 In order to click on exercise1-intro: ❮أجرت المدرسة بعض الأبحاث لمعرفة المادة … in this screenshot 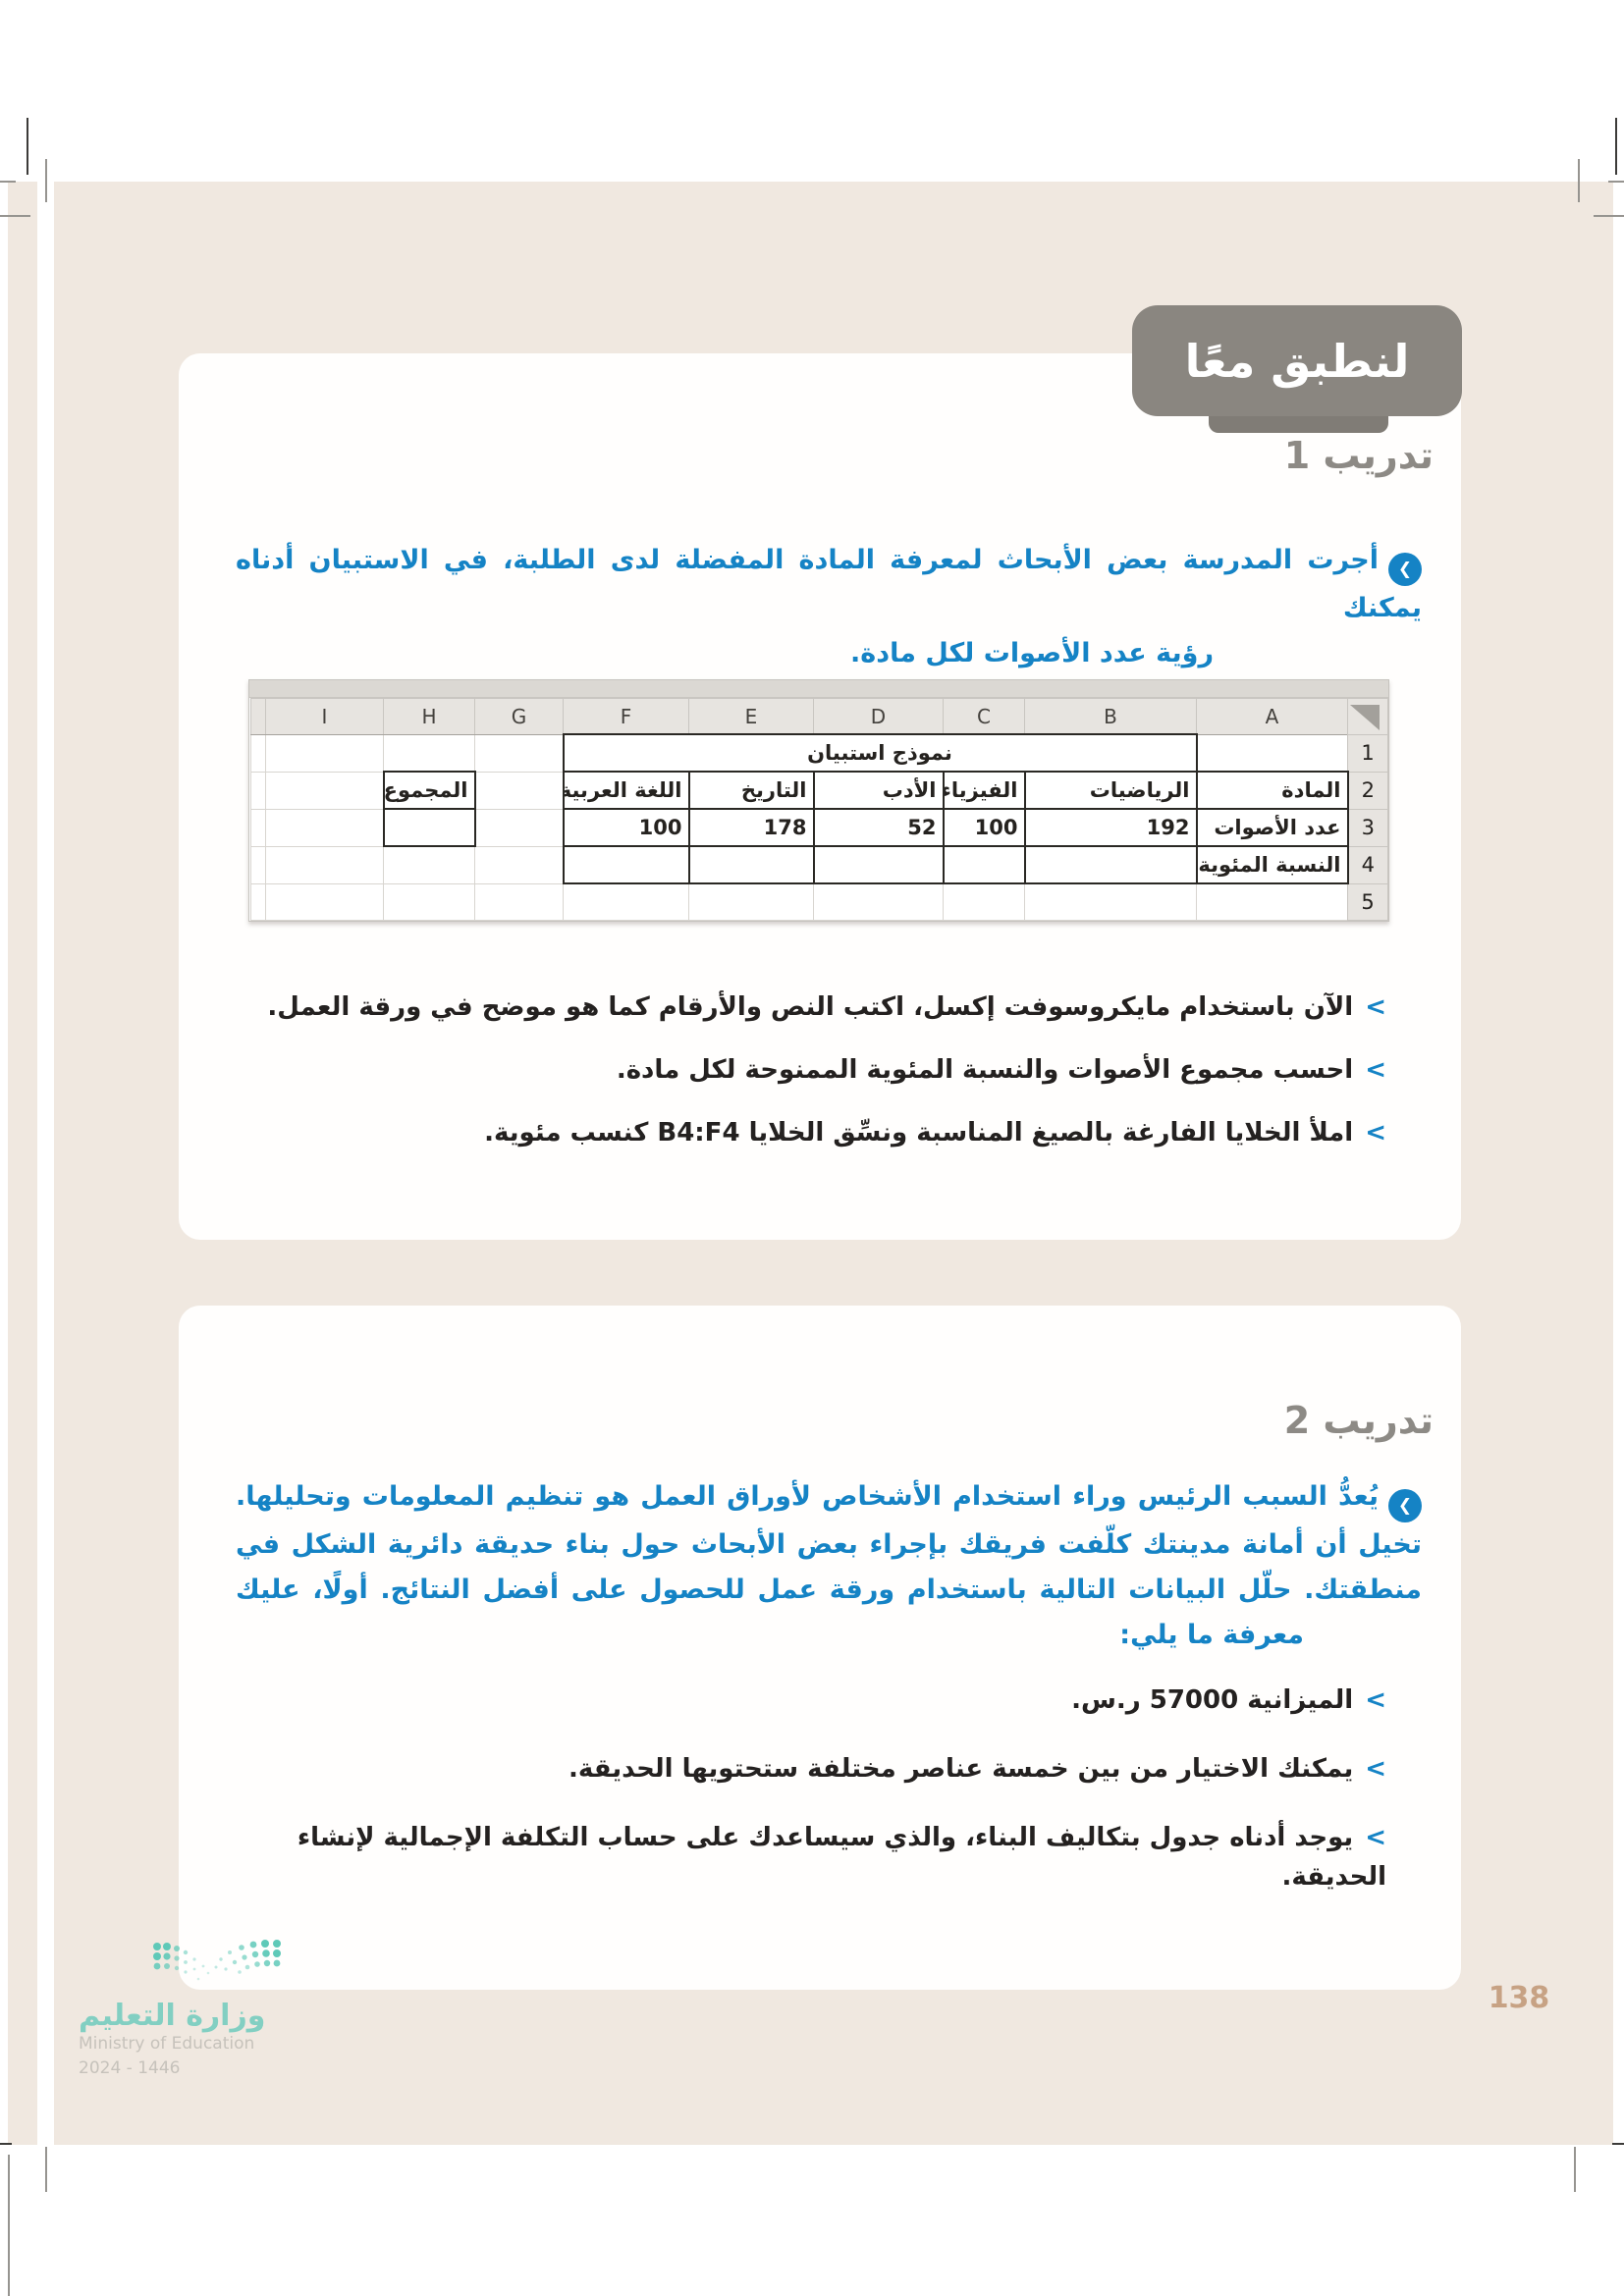, I will do `click(829, 607)`.